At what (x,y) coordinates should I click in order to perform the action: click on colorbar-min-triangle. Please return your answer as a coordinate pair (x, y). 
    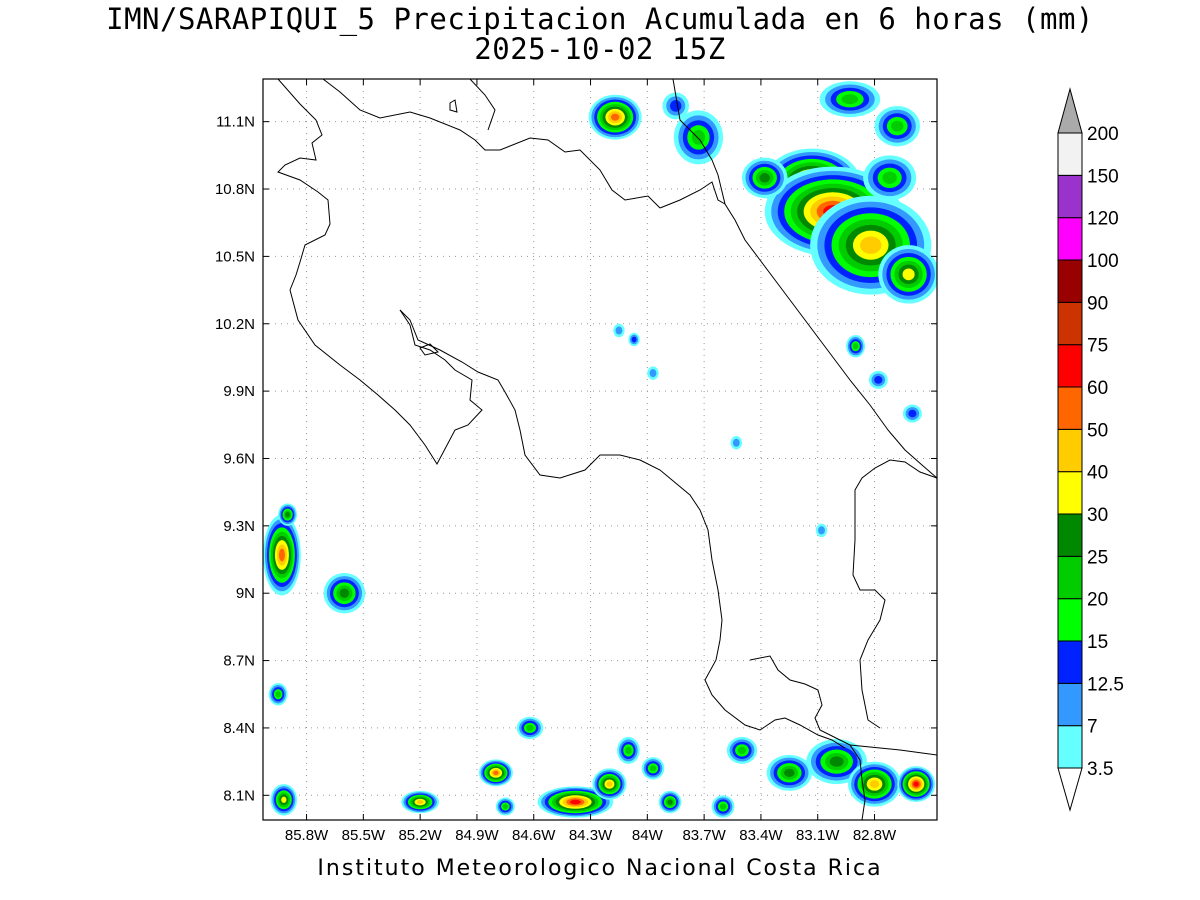
    Looking at the image, I should click on (1070, 789).